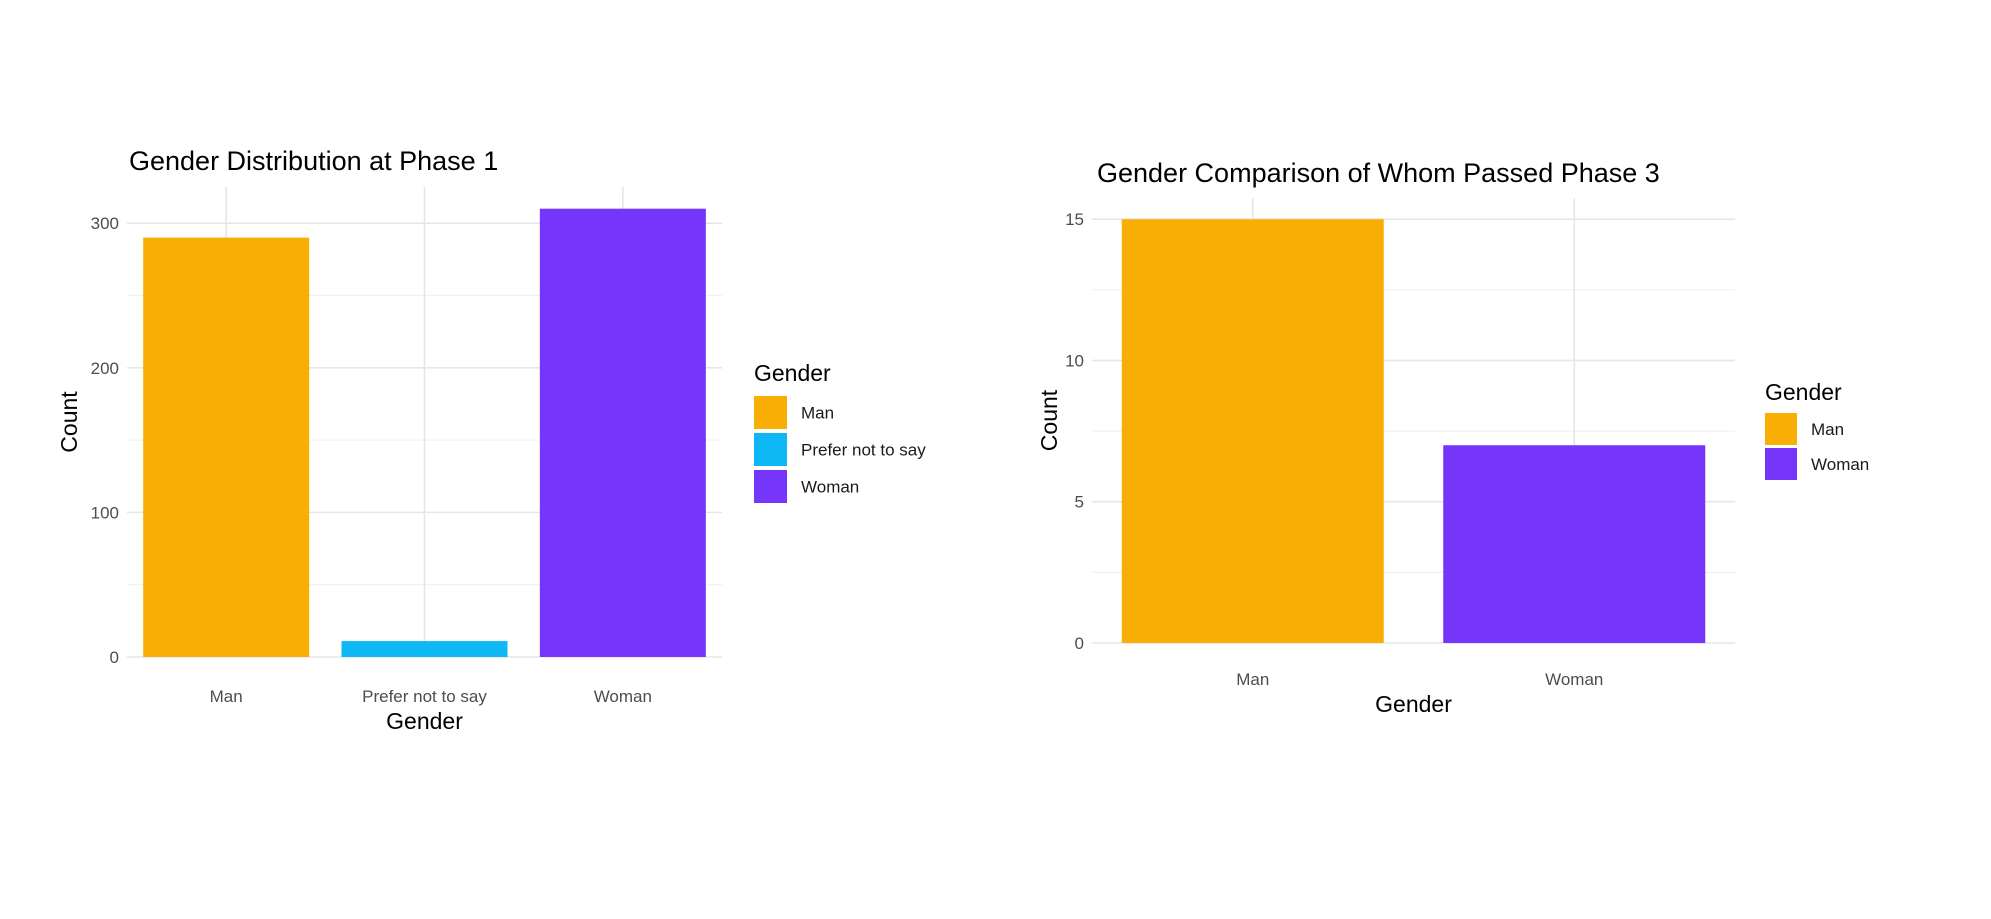  Describe the element at coordinates (1378, 173) in the screenshot. I see `chart-title: Gender Comparison of Whom Passed Phase 3` at that location.